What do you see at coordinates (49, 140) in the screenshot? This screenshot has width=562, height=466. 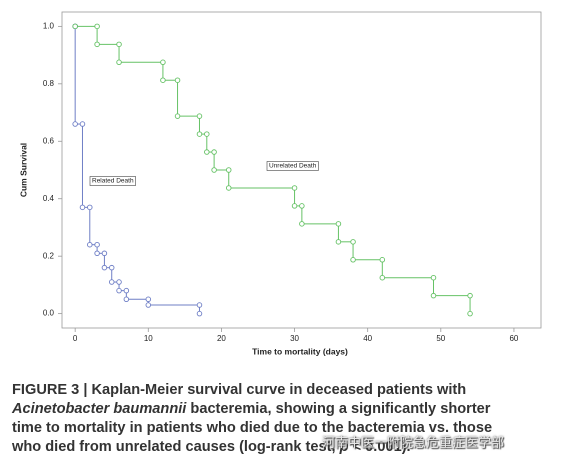 I see `y-tick-label: 0.6` at bounding box center [49, 140].